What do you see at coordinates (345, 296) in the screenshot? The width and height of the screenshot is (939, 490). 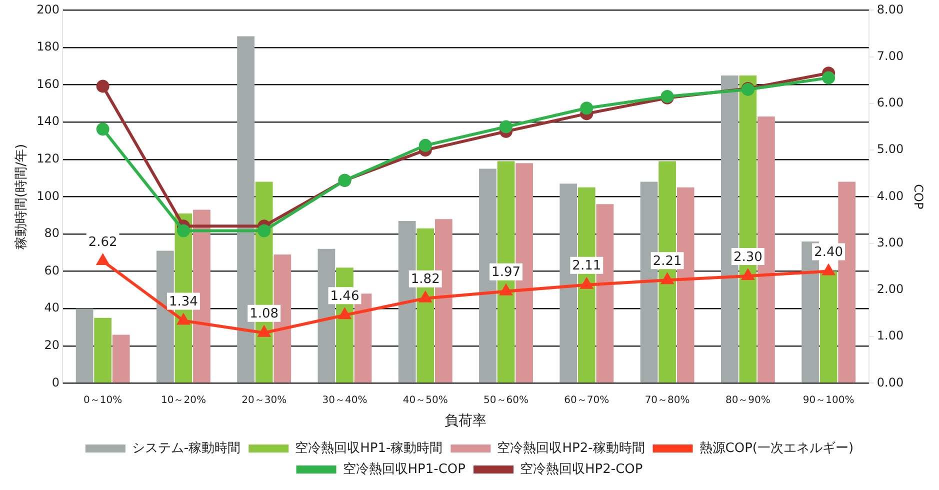 I see `data-label: 1.46` at bounding box center [345, 296].